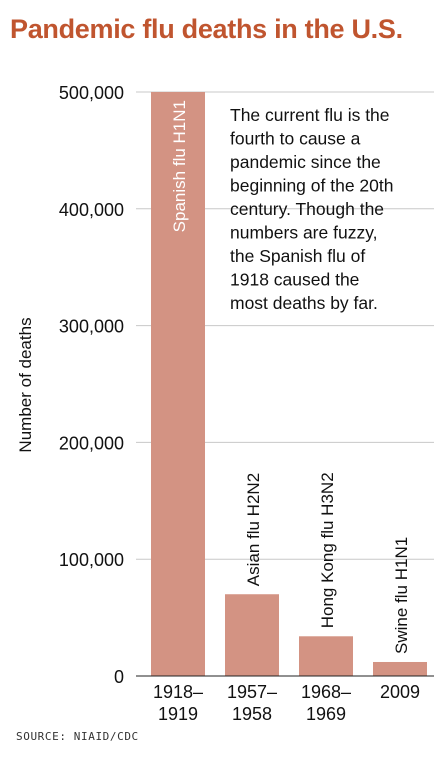 This screenshot has width=445, height=766. What do you see at coordinates (304, 303) in the screenshot?
I see `annotation-line: most deaths by far.` at bounding box center [304, 303].